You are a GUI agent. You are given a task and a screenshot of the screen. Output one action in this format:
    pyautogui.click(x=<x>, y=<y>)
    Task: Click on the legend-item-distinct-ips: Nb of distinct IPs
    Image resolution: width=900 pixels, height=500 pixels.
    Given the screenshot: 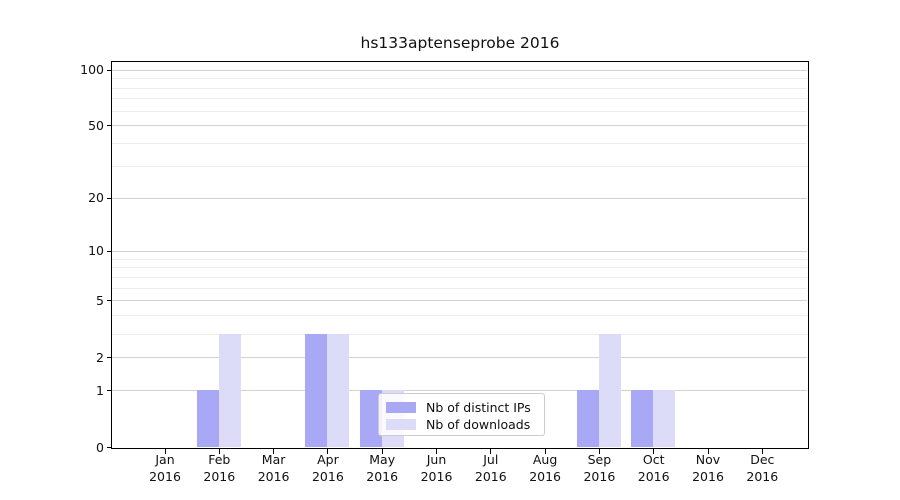 What is the action you would take?
    pyautogui.click(x=461, y=407)
    